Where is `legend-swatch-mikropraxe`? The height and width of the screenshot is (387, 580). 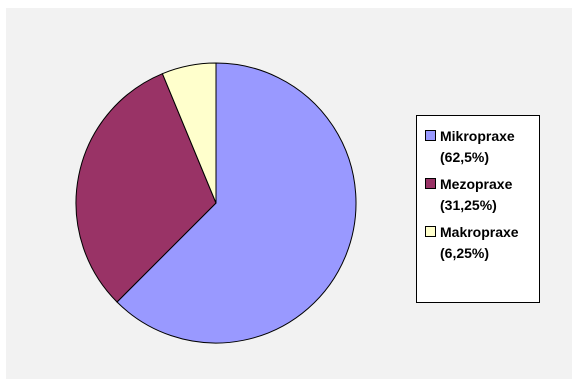
legend-swatch-mikropraxe is located at coordinates (430, 135).